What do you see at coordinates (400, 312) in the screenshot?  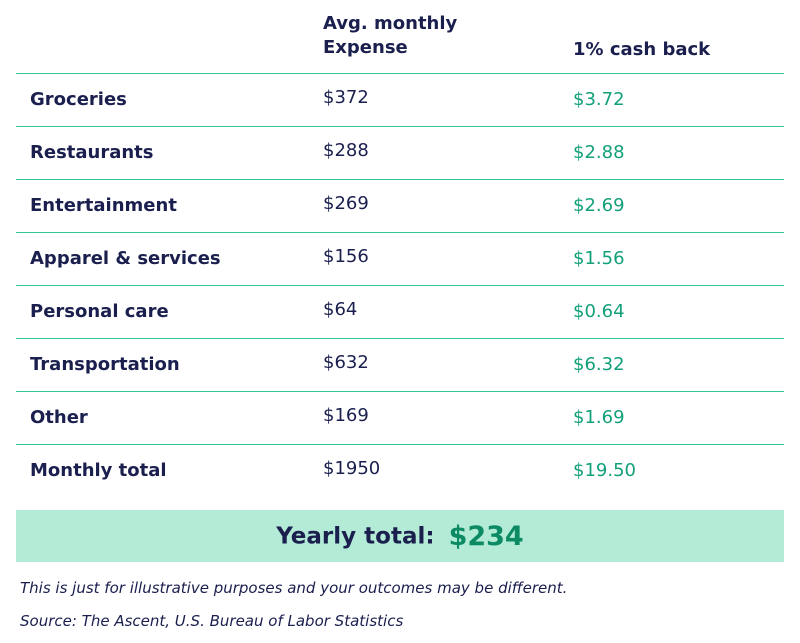 I see `table-row: Personal care $64 $0.64` at bounding box center [400, 312].